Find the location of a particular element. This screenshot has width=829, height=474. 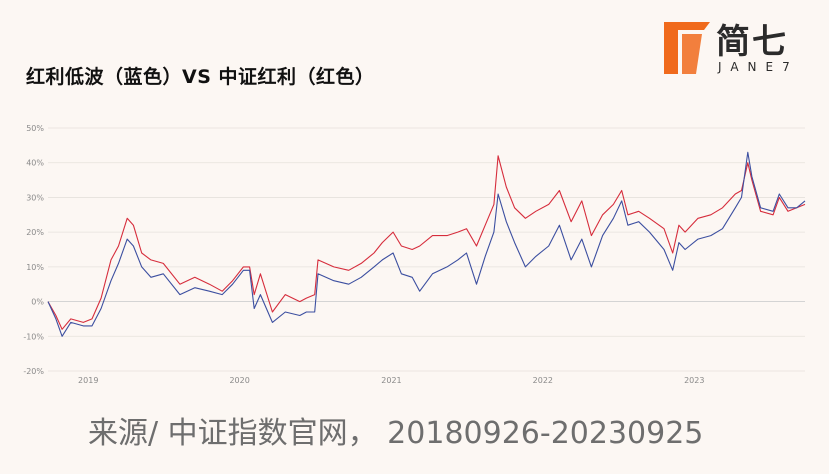

y-tick-label: 40% is located at coordinates (35, 163).